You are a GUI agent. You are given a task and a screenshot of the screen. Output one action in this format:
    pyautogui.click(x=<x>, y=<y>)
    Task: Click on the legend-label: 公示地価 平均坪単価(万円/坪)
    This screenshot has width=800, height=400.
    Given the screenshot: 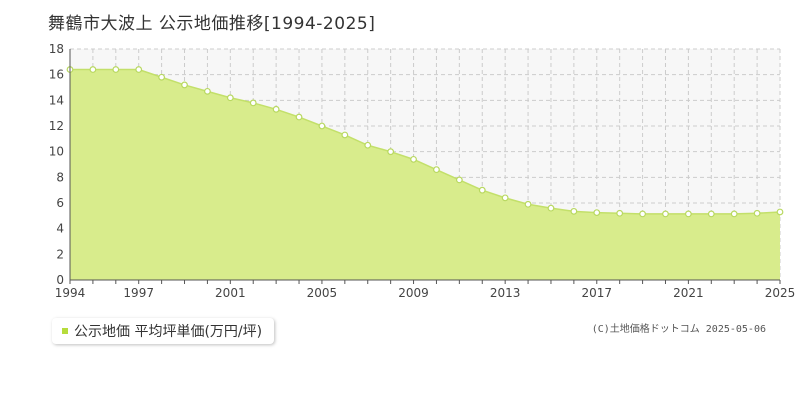 What is the action you would take?
    pyautogui.click(x=168, y=332)
    